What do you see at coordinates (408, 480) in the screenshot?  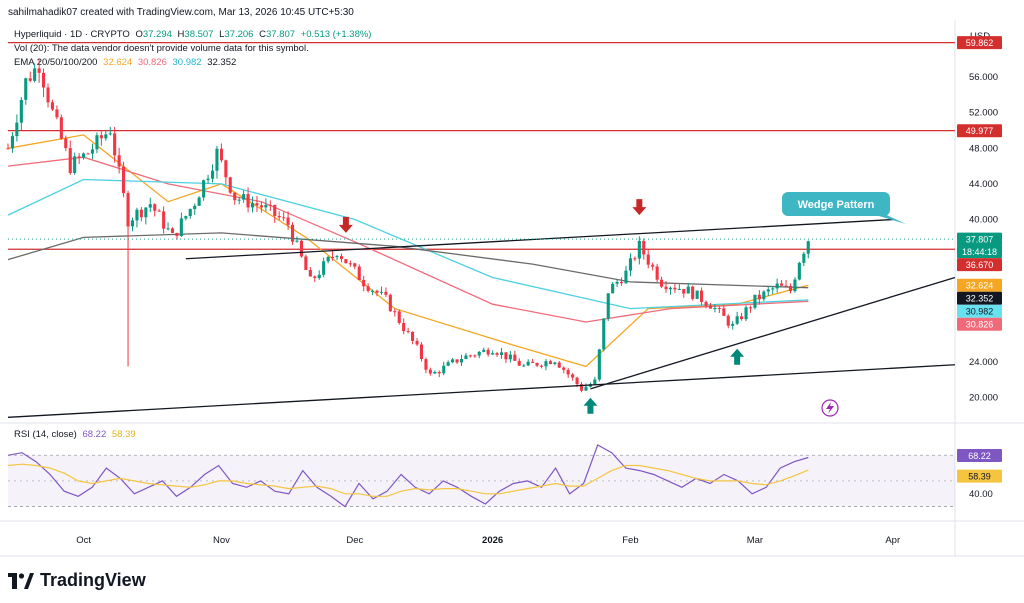 I see `rsi-ma-line` at bounding box center [408, 480].